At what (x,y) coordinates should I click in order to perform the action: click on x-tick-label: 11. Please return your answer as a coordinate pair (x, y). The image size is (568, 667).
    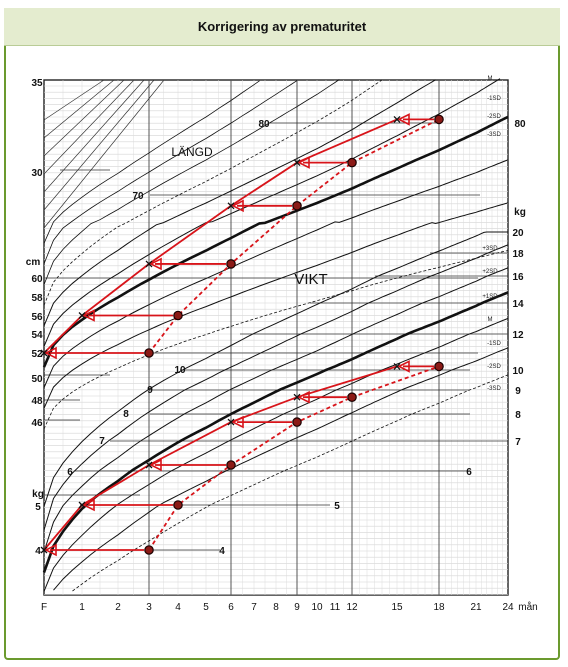
    Looking at the image, I should click on (335, 607).